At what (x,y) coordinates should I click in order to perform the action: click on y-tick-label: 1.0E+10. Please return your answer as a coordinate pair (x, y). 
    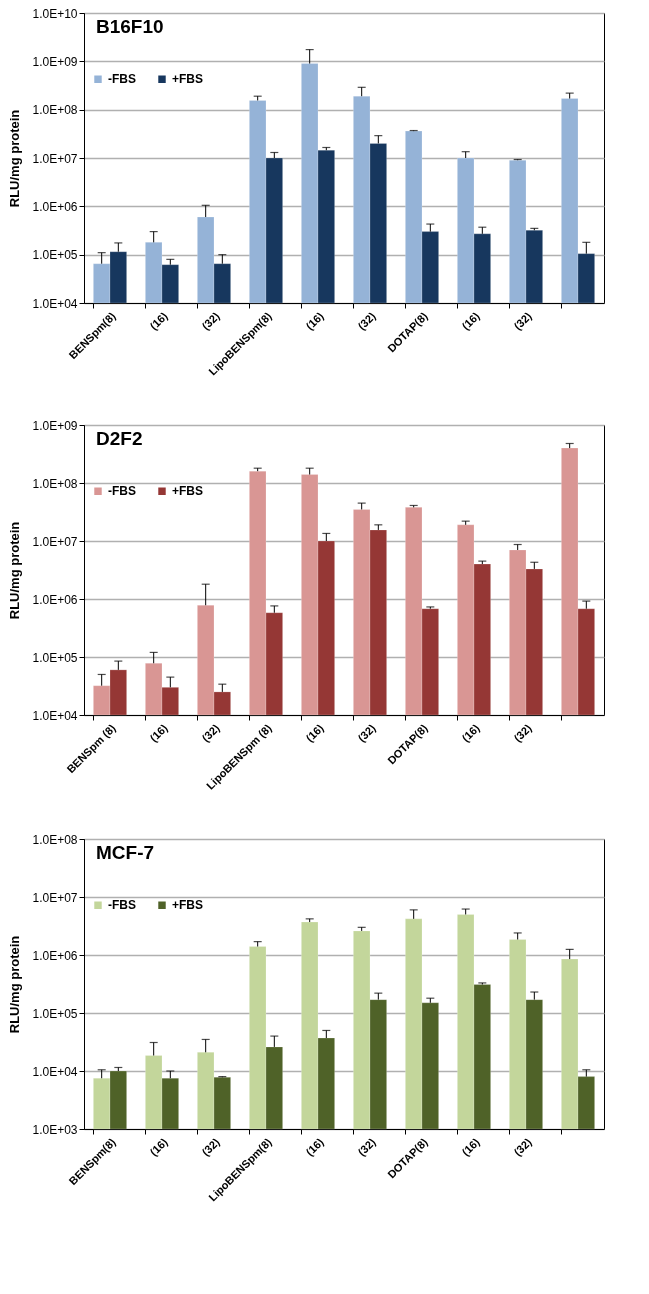
    Looking at the image, I should click on (55, 13).